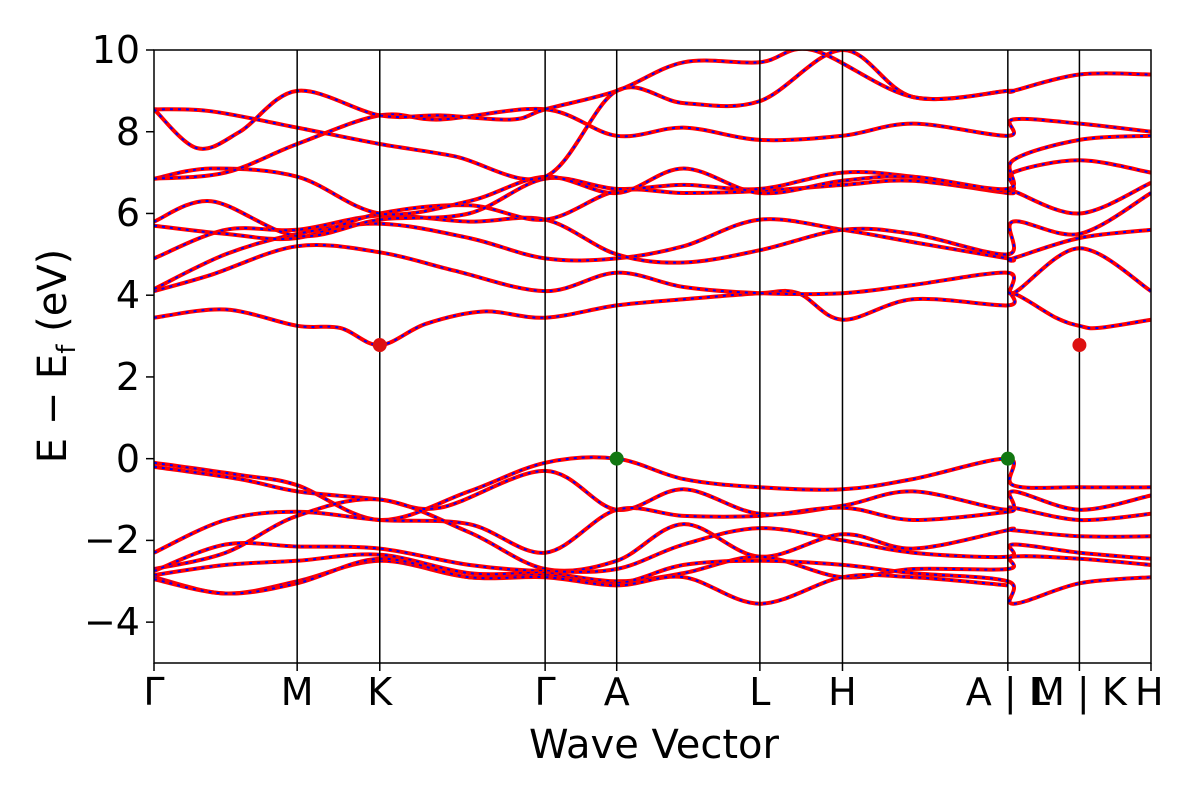  Describe the element at coordinates (127, 213) in the screenshot. I see `y-tick-label: 6` at that location.